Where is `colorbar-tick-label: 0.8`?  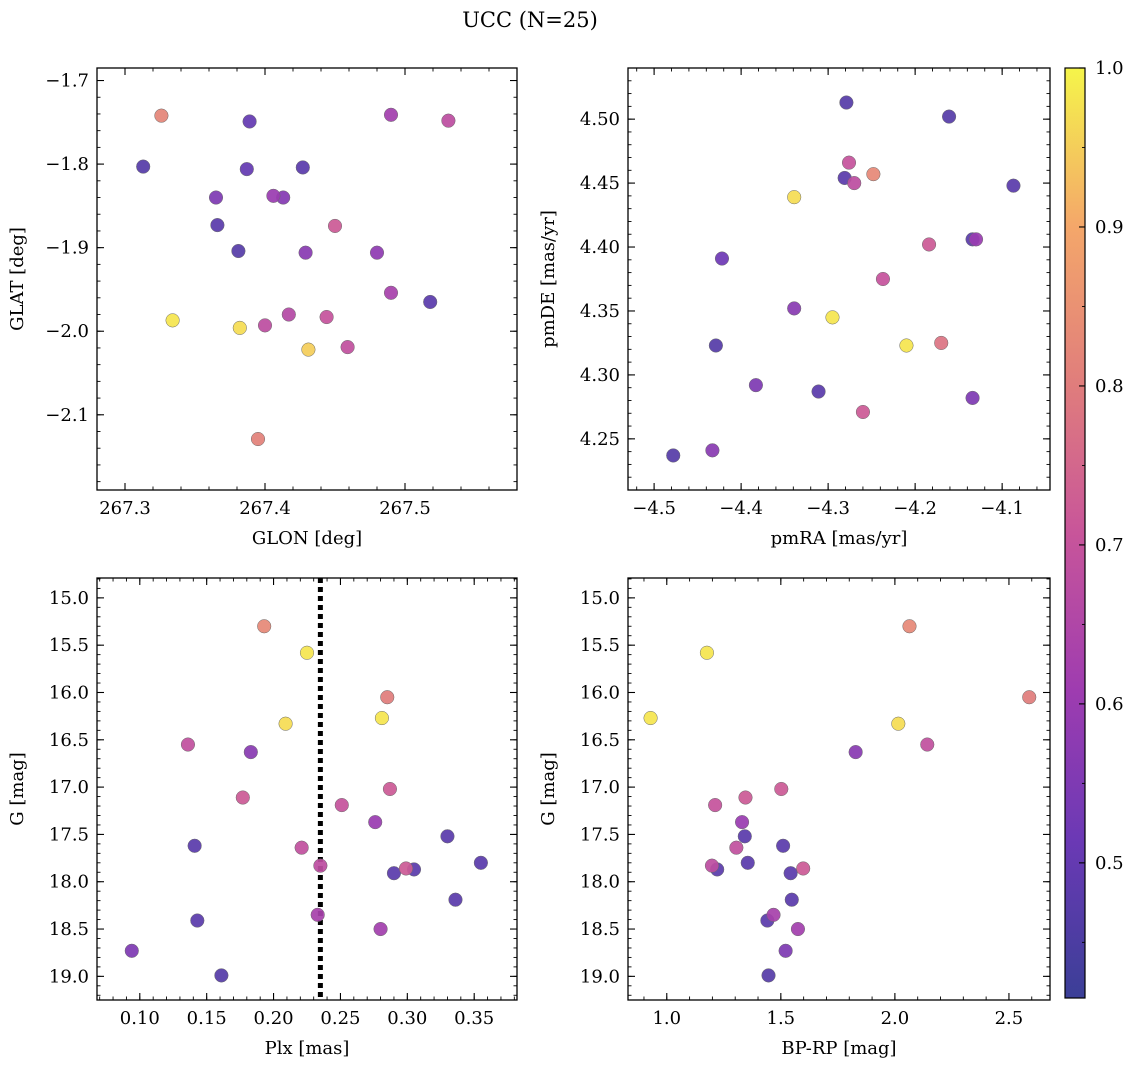
colorbar-tick-label: 0.8 is located at coordinates (1109, 386).